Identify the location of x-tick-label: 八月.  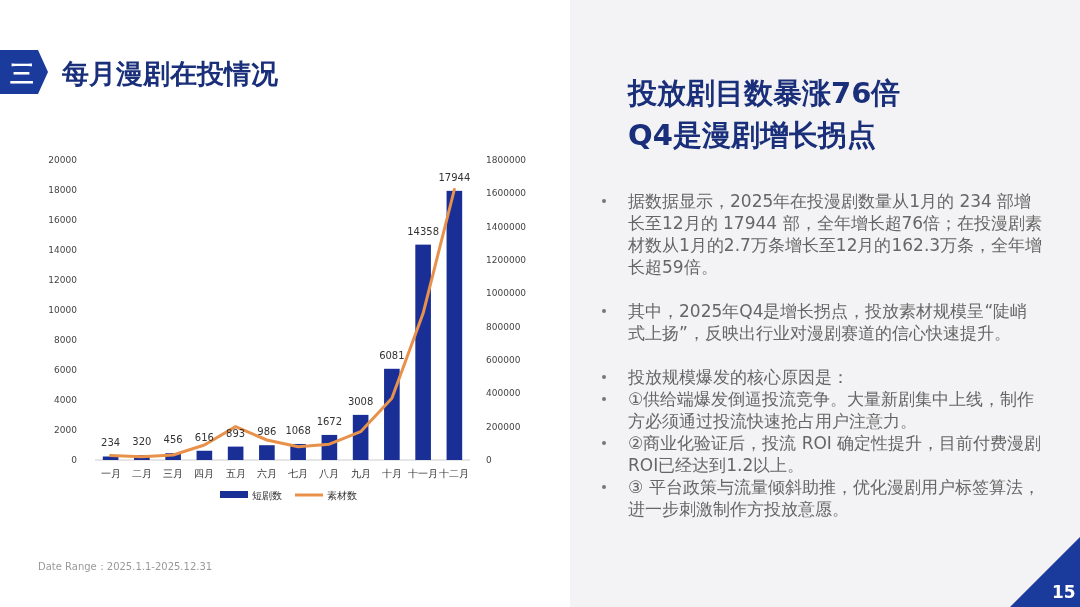
(329, 473).